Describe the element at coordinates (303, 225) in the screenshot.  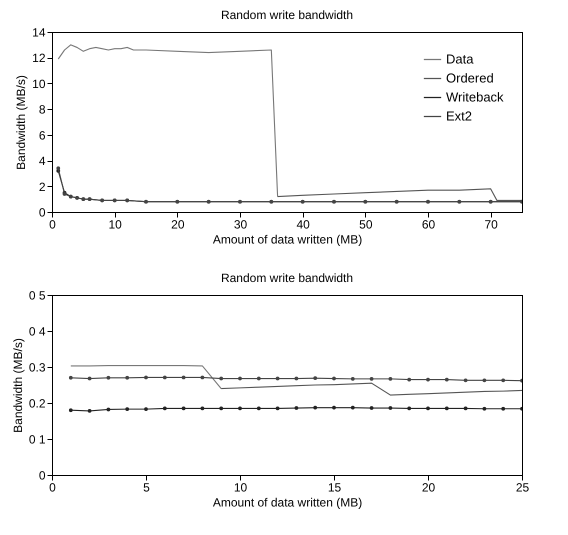
I see `x-tick-label: 40` at that location.